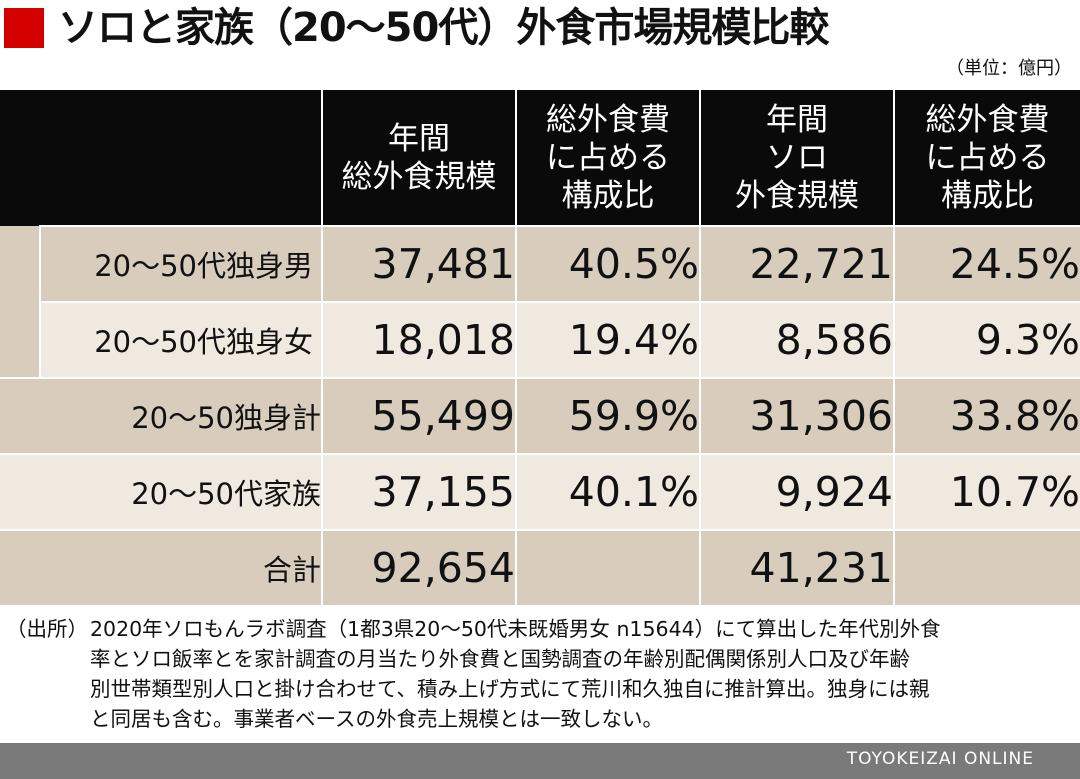 The image size is (1080, 779). Describe the element at coordinates (987, 339) in the screenshot. I see `solo-share: 9.3%` at that location.